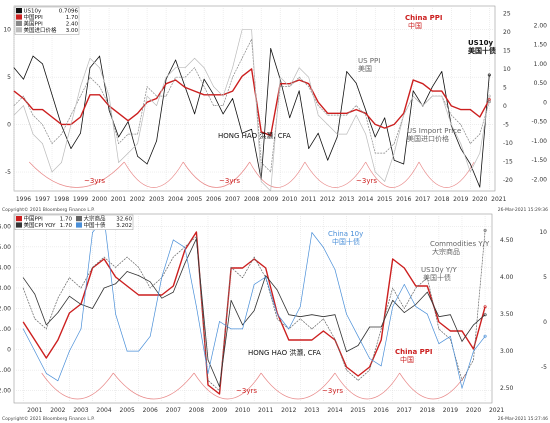  Describe the element at coordinates (40, 225) in the screenshot. I see `legend-label: 美国CPI YOY` at that location.